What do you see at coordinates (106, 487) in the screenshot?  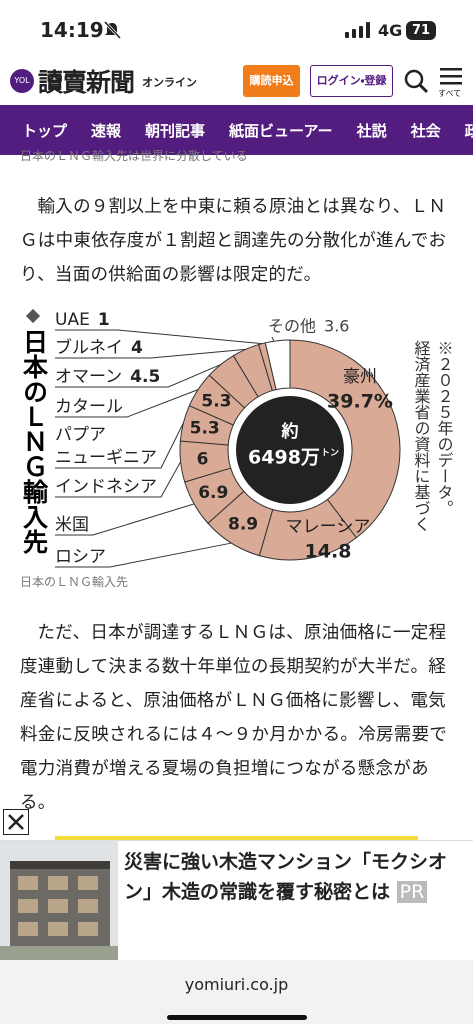 I see `category-label: インドネシア` at bounding box center [106, 487].